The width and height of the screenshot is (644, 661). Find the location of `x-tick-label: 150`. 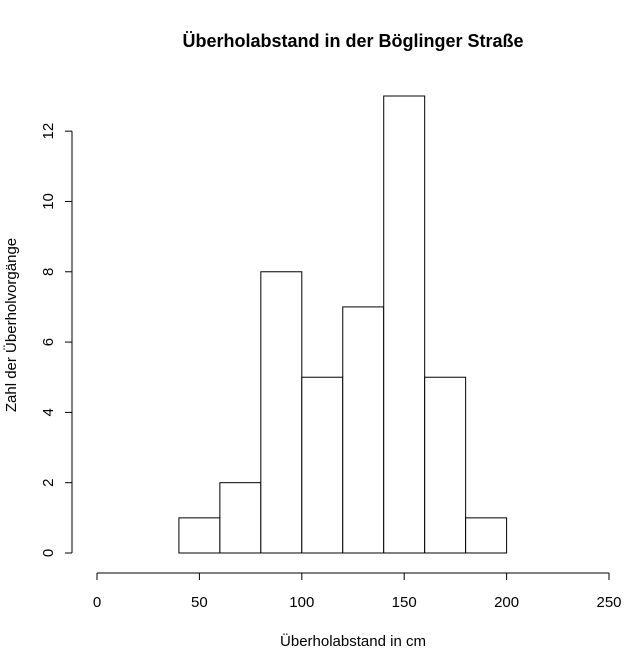

x-tick-label: 150 is located at coordinates (404, 602).